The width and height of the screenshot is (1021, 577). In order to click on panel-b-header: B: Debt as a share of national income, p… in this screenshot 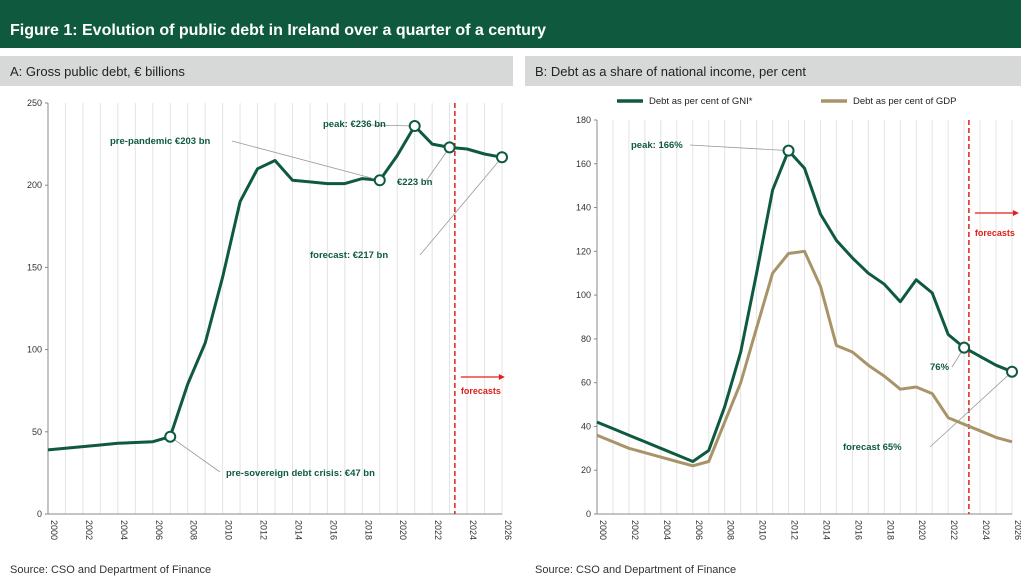, I will do `click(773, 71)`.